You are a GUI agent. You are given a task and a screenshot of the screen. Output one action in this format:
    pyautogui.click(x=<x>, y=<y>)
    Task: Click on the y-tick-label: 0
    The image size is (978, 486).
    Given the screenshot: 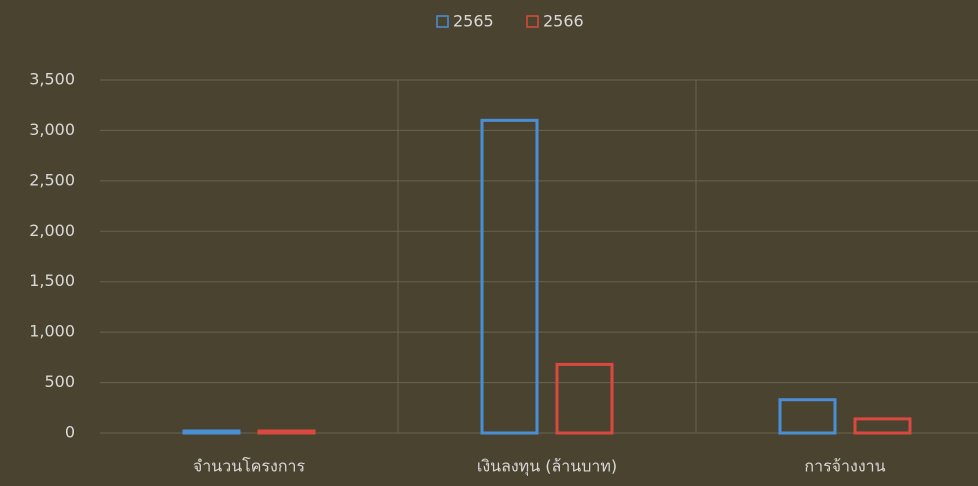 What is the action you would take?
    pyautogui.click(x=70, y=432)
    